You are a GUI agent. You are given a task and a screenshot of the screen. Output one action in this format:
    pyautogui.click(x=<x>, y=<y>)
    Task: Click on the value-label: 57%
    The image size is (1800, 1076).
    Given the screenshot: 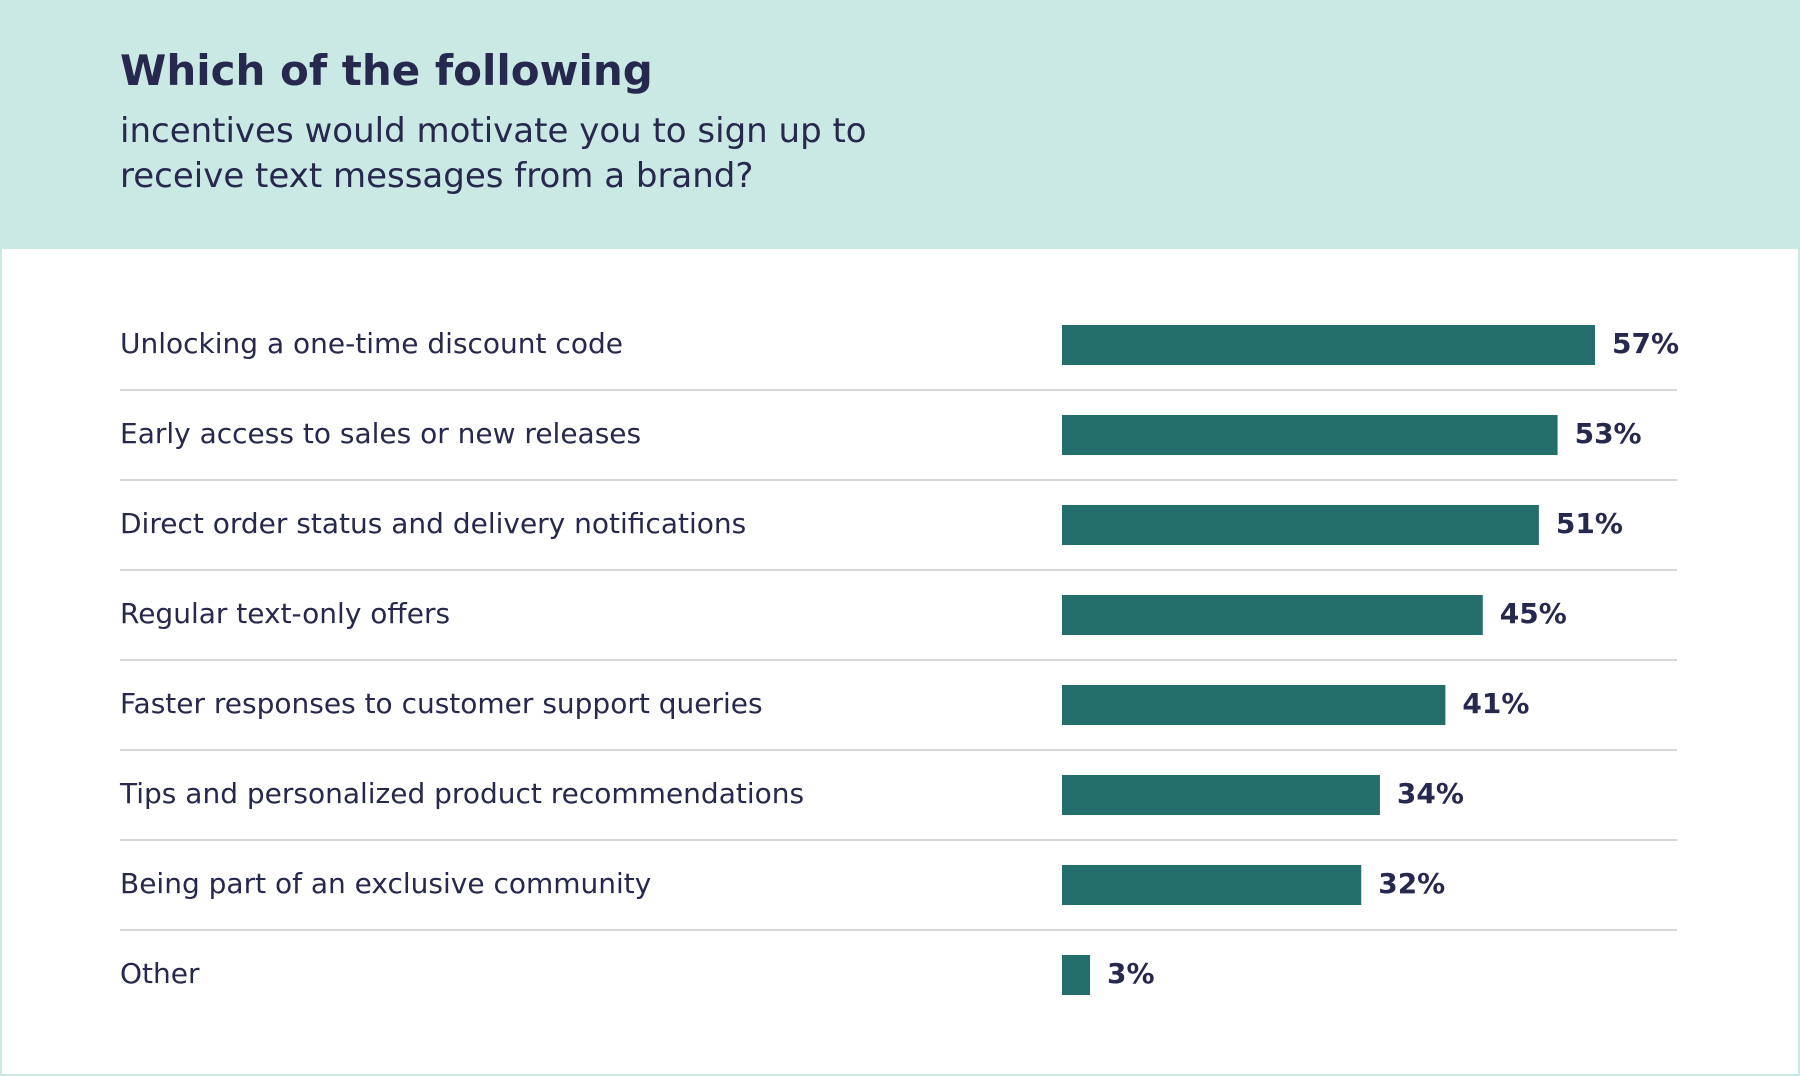 What is the action you would take?
    pyautogui.click(x=1645, y=343)
    